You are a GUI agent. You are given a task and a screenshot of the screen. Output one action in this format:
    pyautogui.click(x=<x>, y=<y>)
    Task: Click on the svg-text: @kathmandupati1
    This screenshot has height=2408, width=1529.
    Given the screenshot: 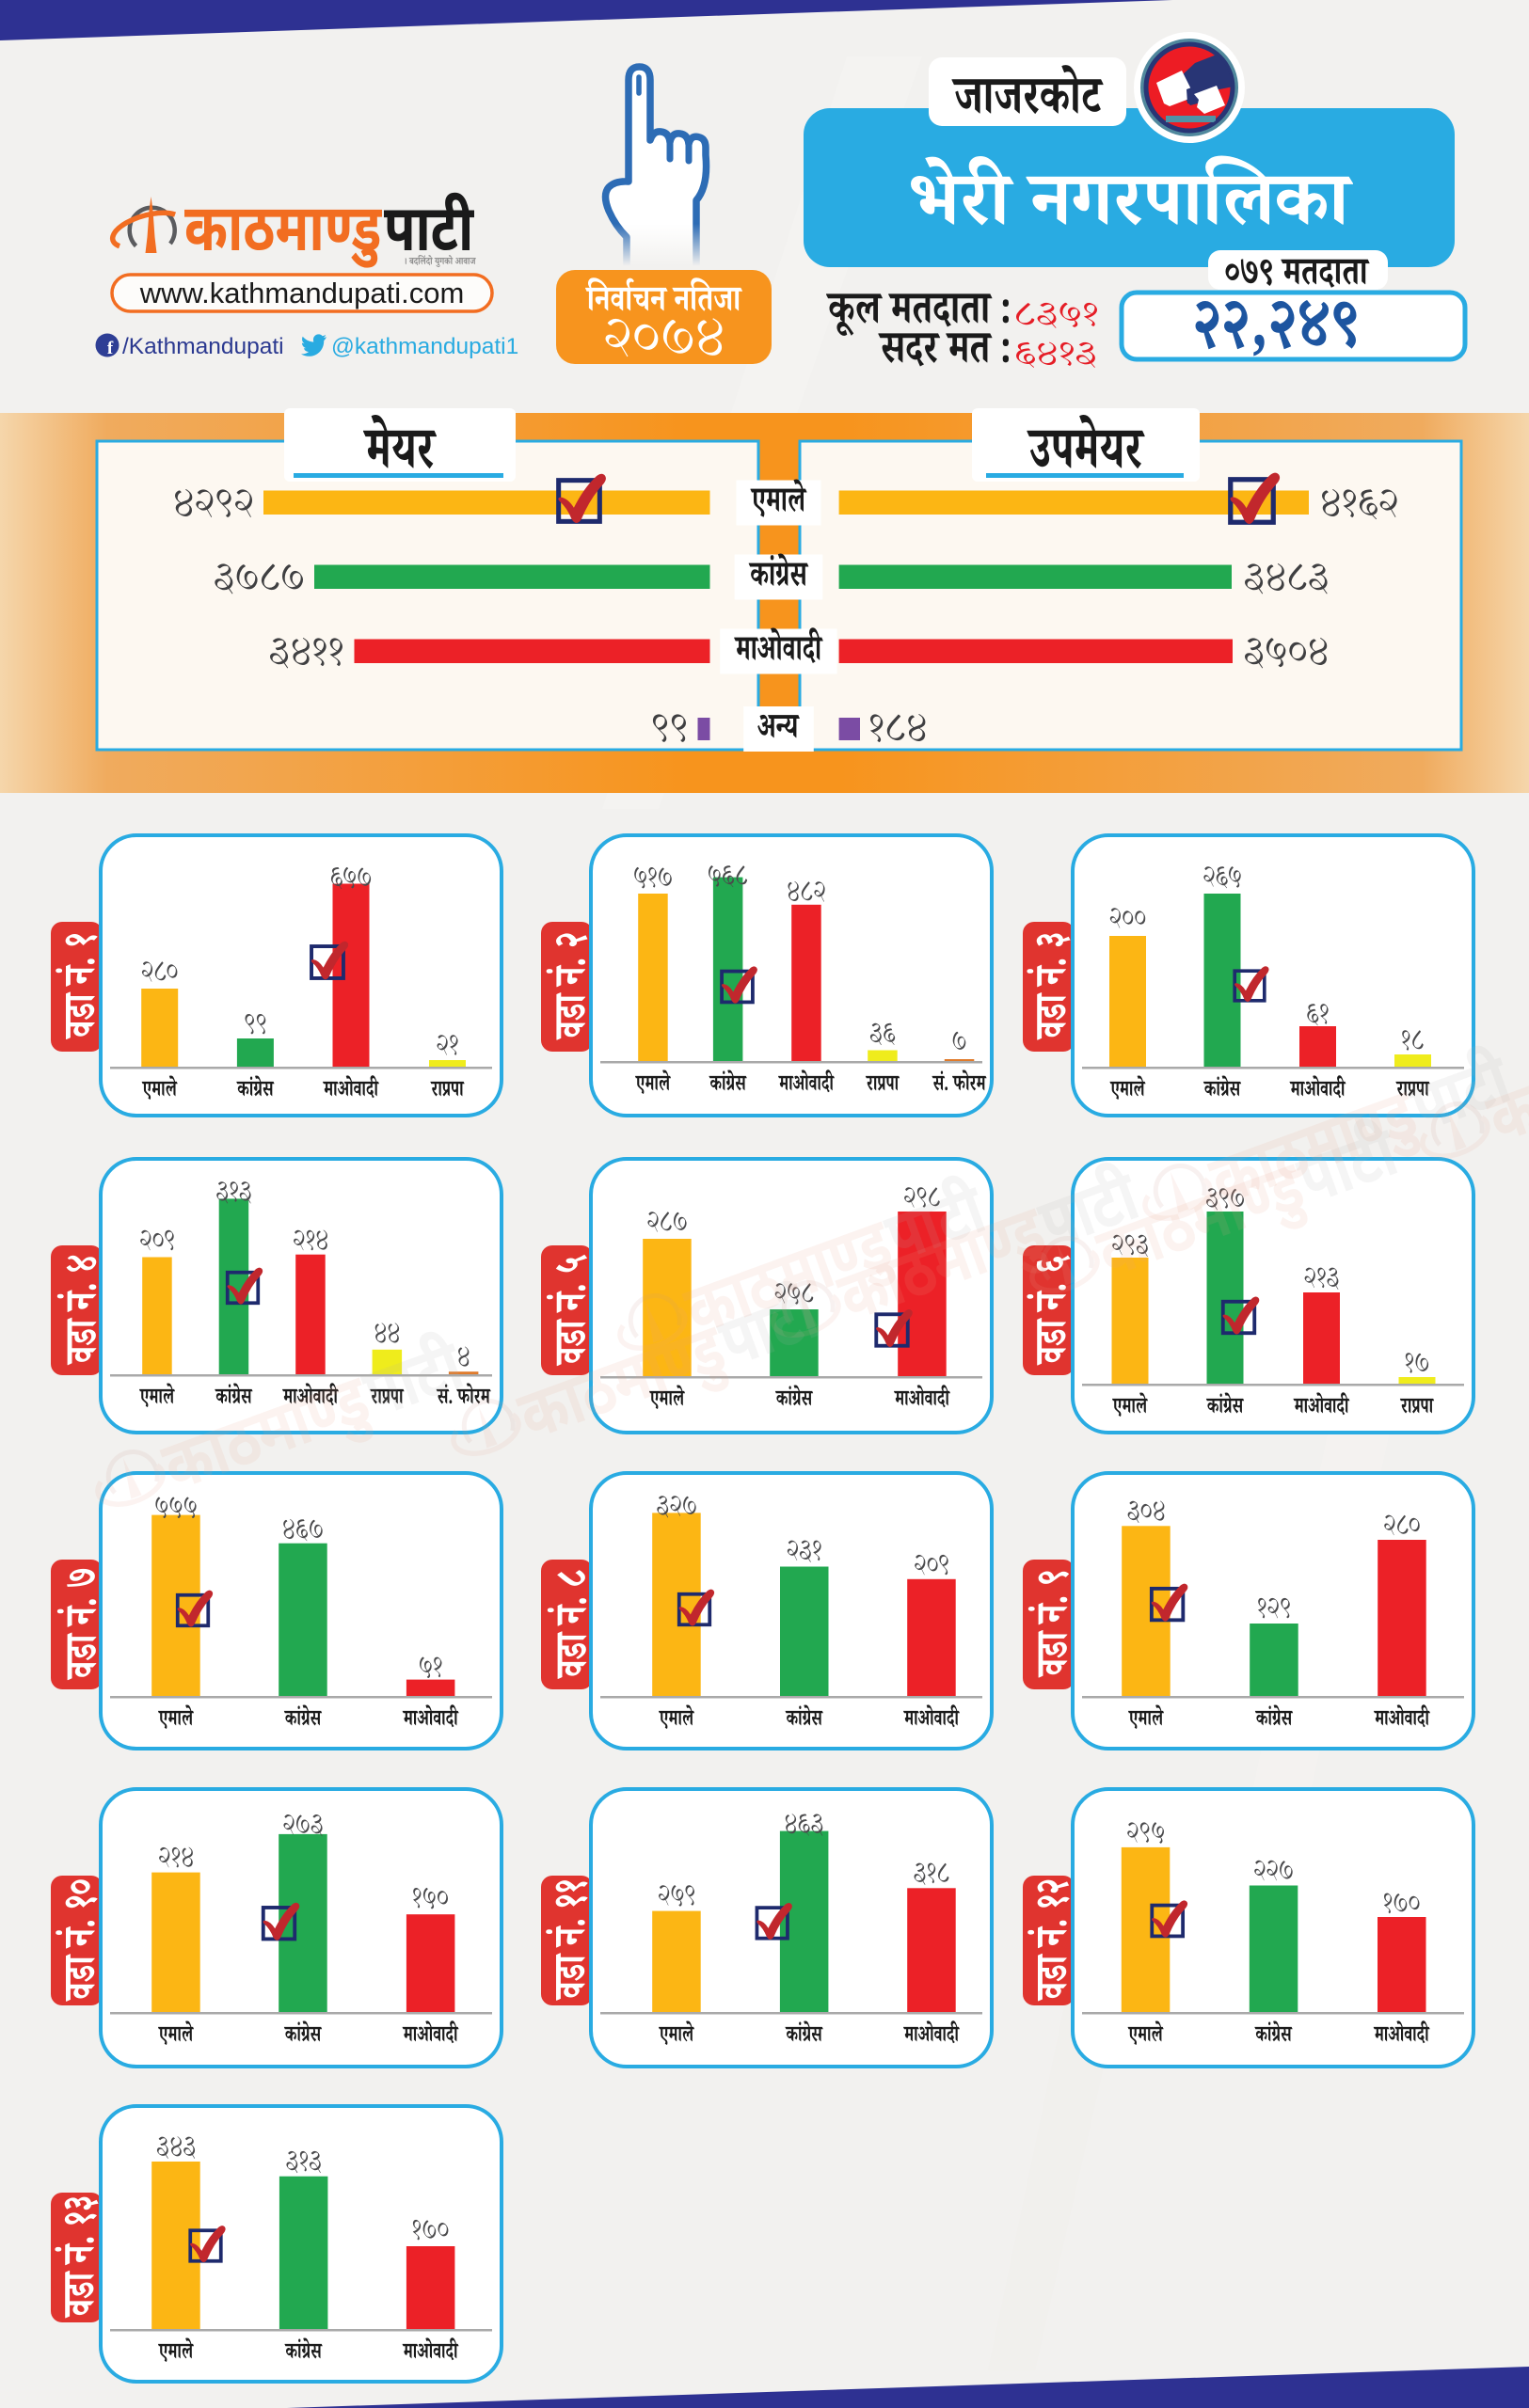 What is the action you would take?
    pyautogui.click(x=424, y=347)
    